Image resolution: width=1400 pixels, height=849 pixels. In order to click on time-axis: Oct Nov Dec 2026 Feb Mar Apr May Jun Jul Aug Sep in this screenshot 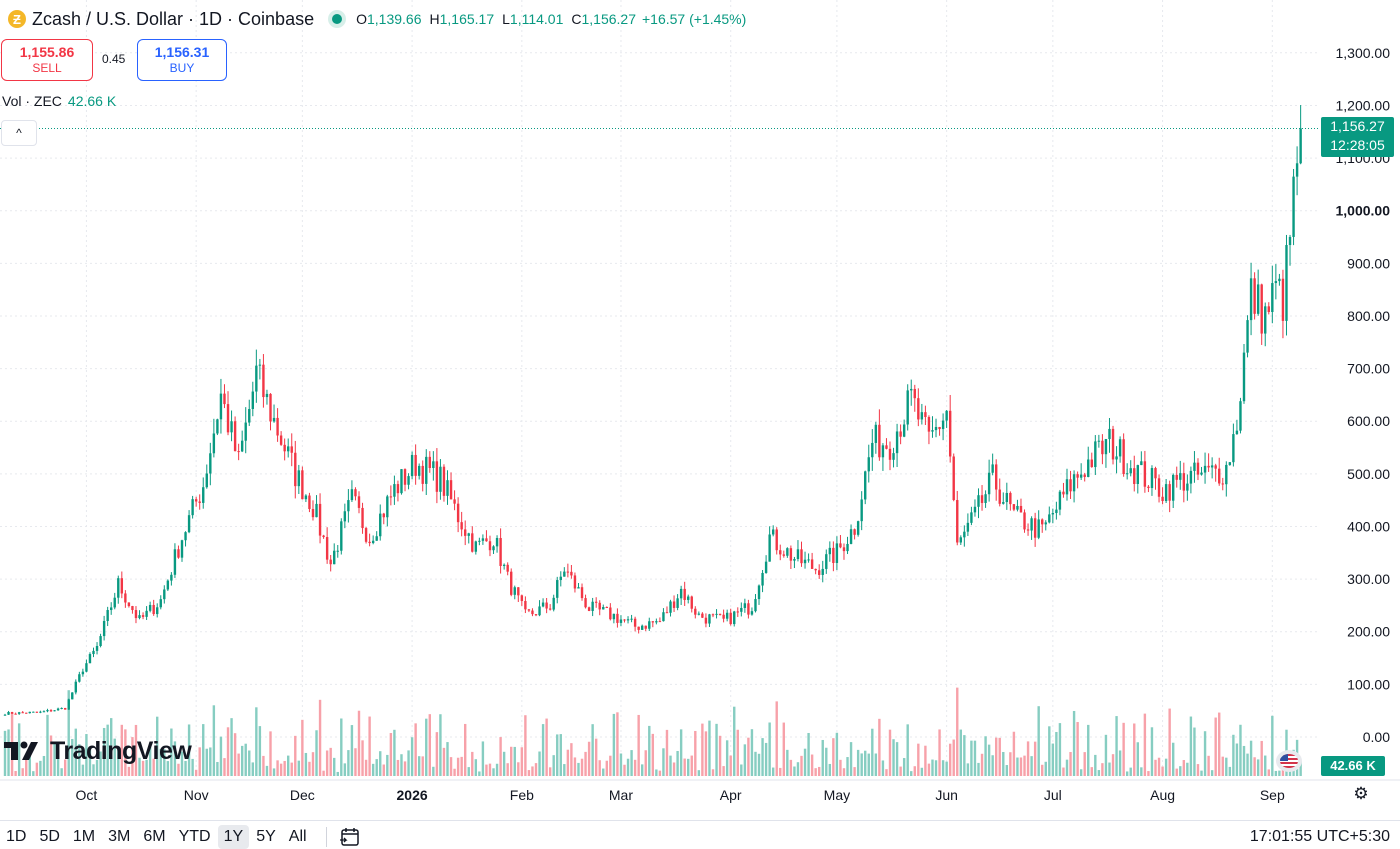, I will do `click(680, 795)`.